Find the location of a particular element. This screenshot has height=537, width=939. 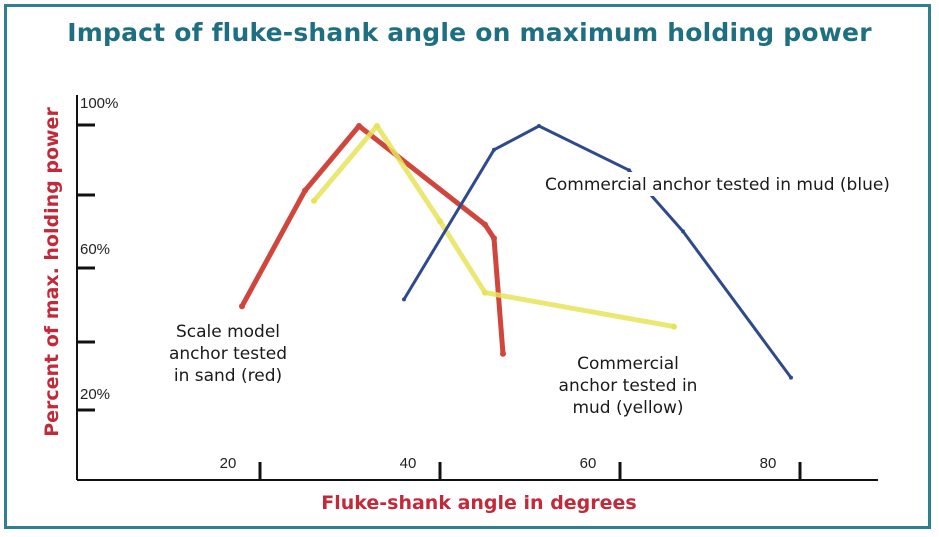

y-axis-title: Percent of max. holding power is located at coordinates (52, 272).